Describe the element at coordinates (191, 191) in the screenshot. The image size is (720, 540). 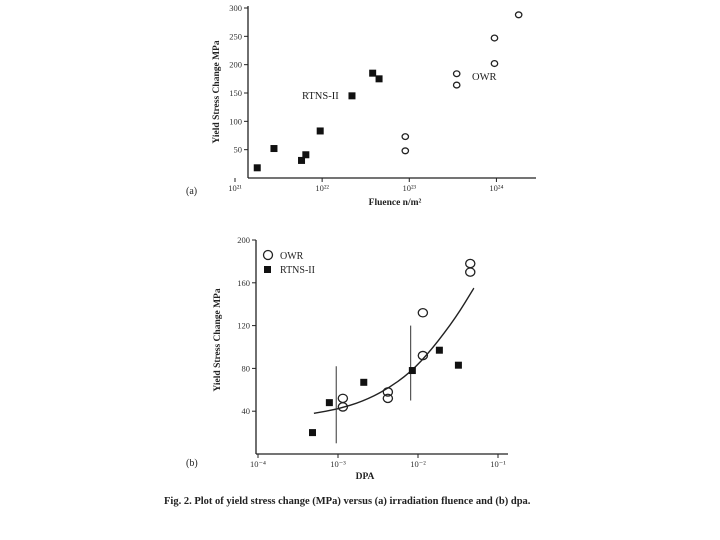
I see `panel-a-label: (a)` at that location.